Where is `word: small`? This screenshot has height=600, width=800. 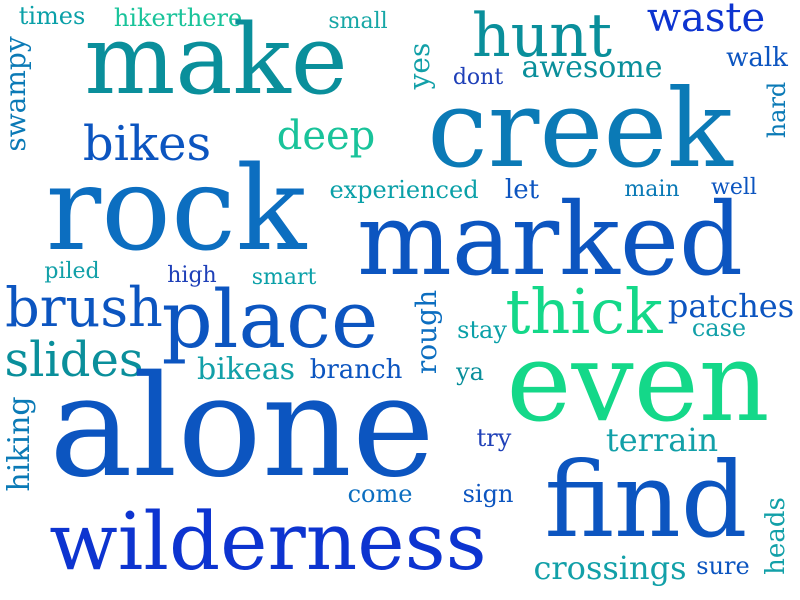
word: small is located at coordinates (358, 21).